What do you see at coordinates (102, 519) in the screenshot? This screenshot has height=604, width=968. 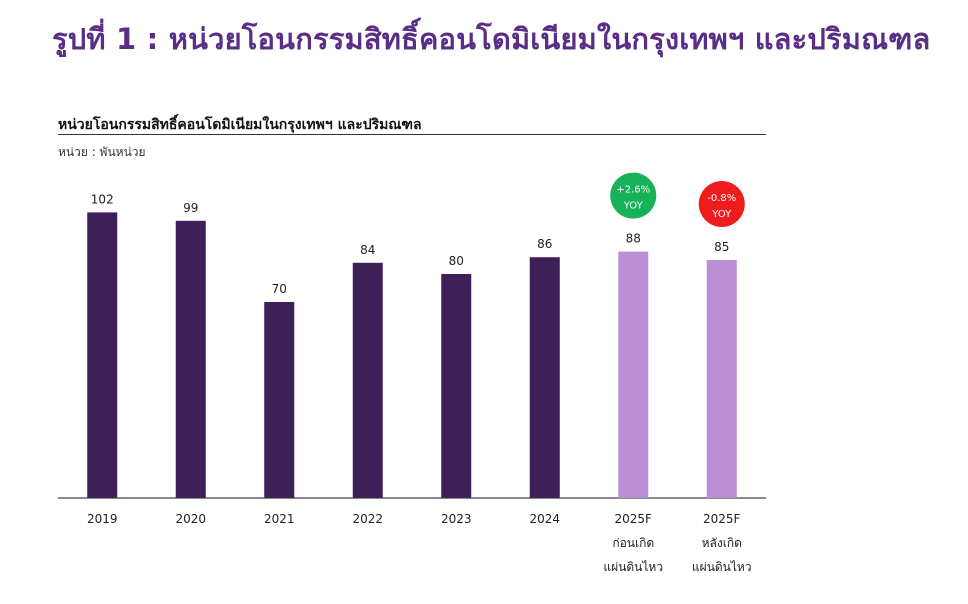 I see `x-tick-label: 2019` at bounding box center [102, 519].